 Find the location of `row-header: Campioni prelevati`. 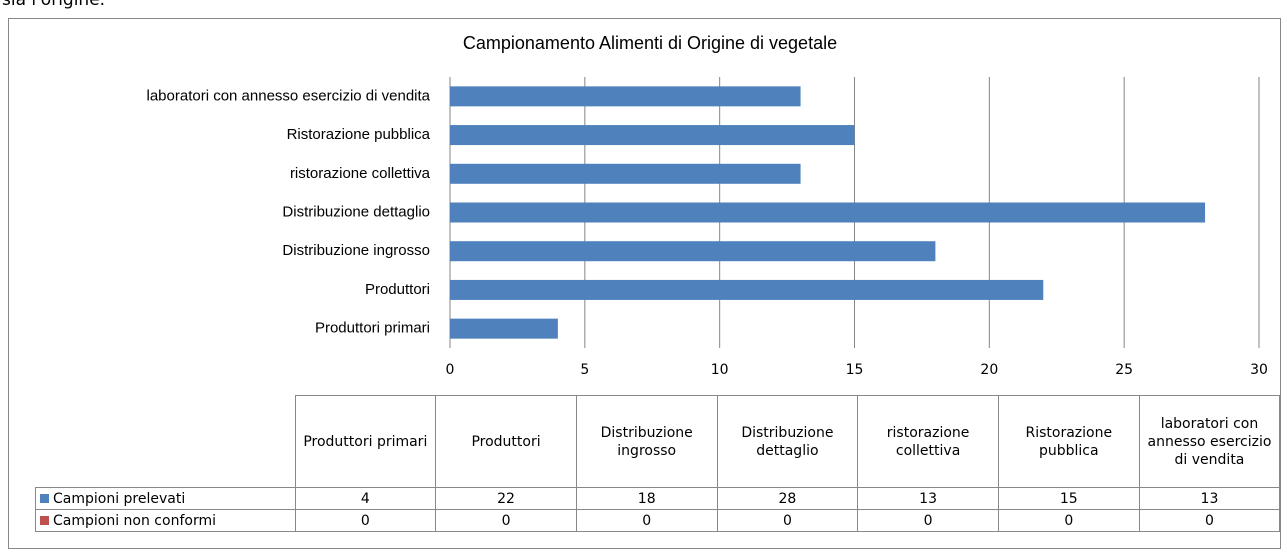

row-header: Campioni prelevati is located at coordinates (165, 498).